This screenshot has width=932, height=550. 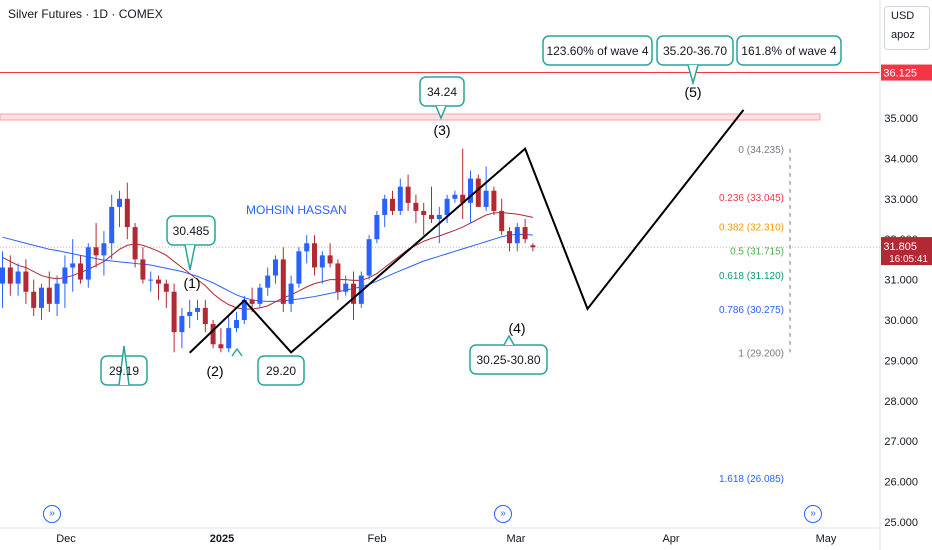 What do you see at coordinates (296, 210) in the screenshot?
I see `watermark: MOHSIN HASSAN` at bounding box center [296, 210].